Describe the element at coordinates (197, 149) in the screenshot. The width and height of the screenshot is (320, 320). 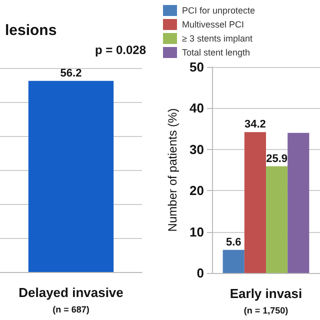
I see `y-tick-label: 30` at that location.